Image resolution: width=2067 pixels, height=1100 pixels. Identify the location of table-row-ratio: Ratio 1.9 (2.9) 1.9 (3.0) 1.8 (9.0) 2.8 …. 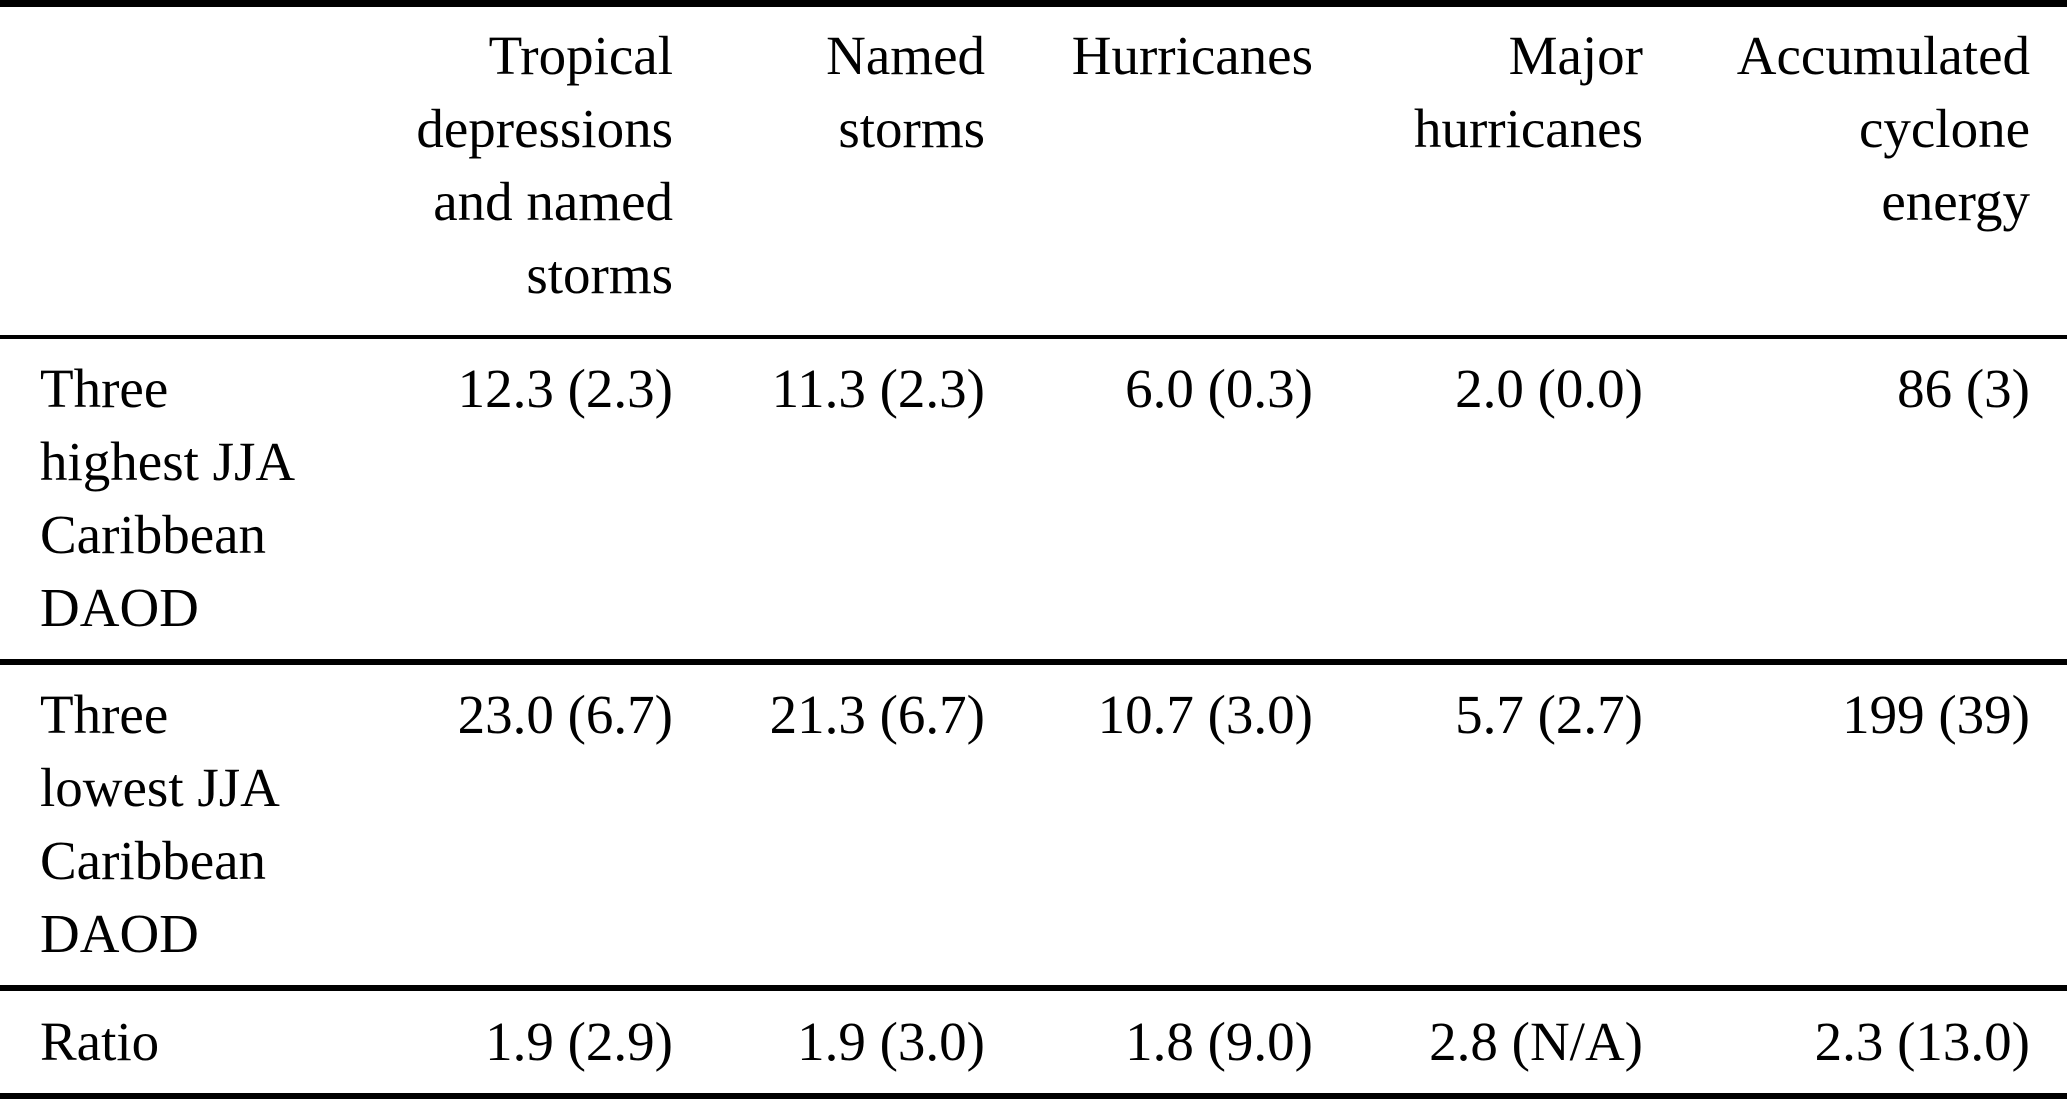
(1033, 1042).